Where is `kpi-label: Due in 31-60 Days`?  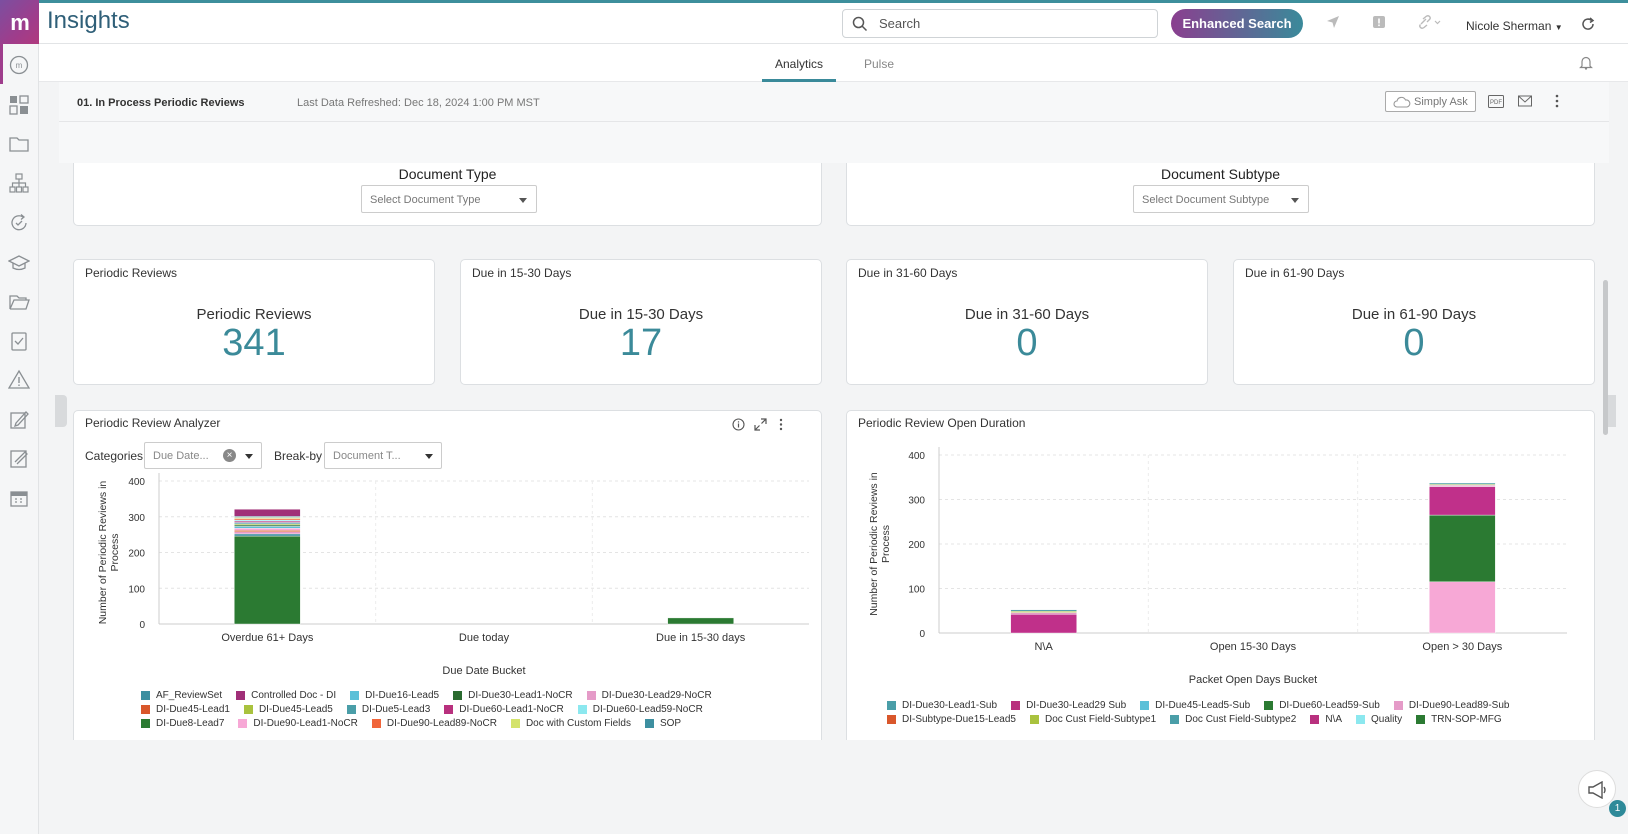 kpi-label: Due in 31-60 Days is located at coordinates (1027, 314).